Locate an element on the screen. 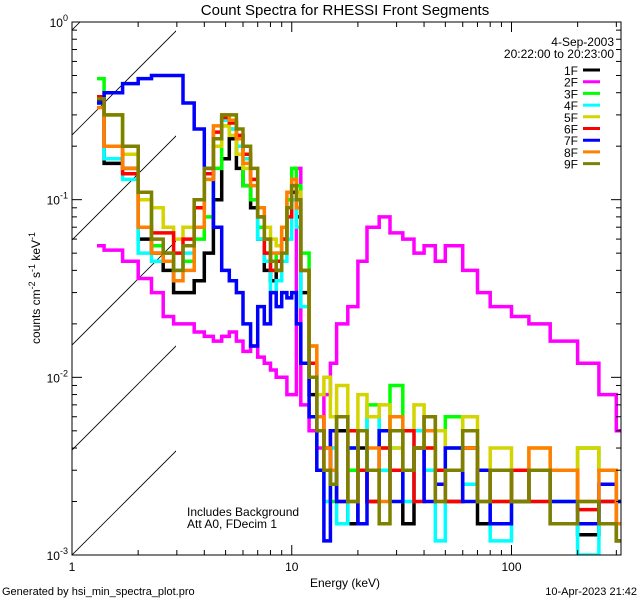  footer-generated-by: Generated by hsi_min_spectra_plot.pro is located at coordinates (98, 592).